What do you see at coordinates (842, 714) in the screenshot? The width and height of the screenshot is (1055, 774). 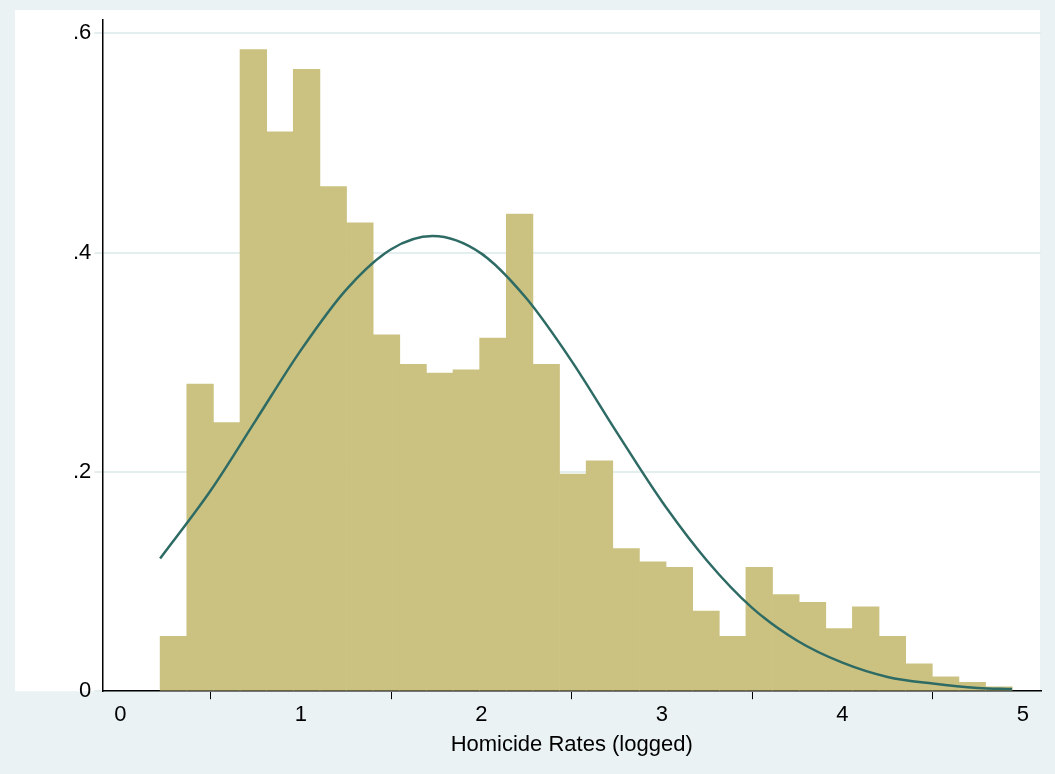 I see `x-tick-label: 4` at bounding box center [842, 714].